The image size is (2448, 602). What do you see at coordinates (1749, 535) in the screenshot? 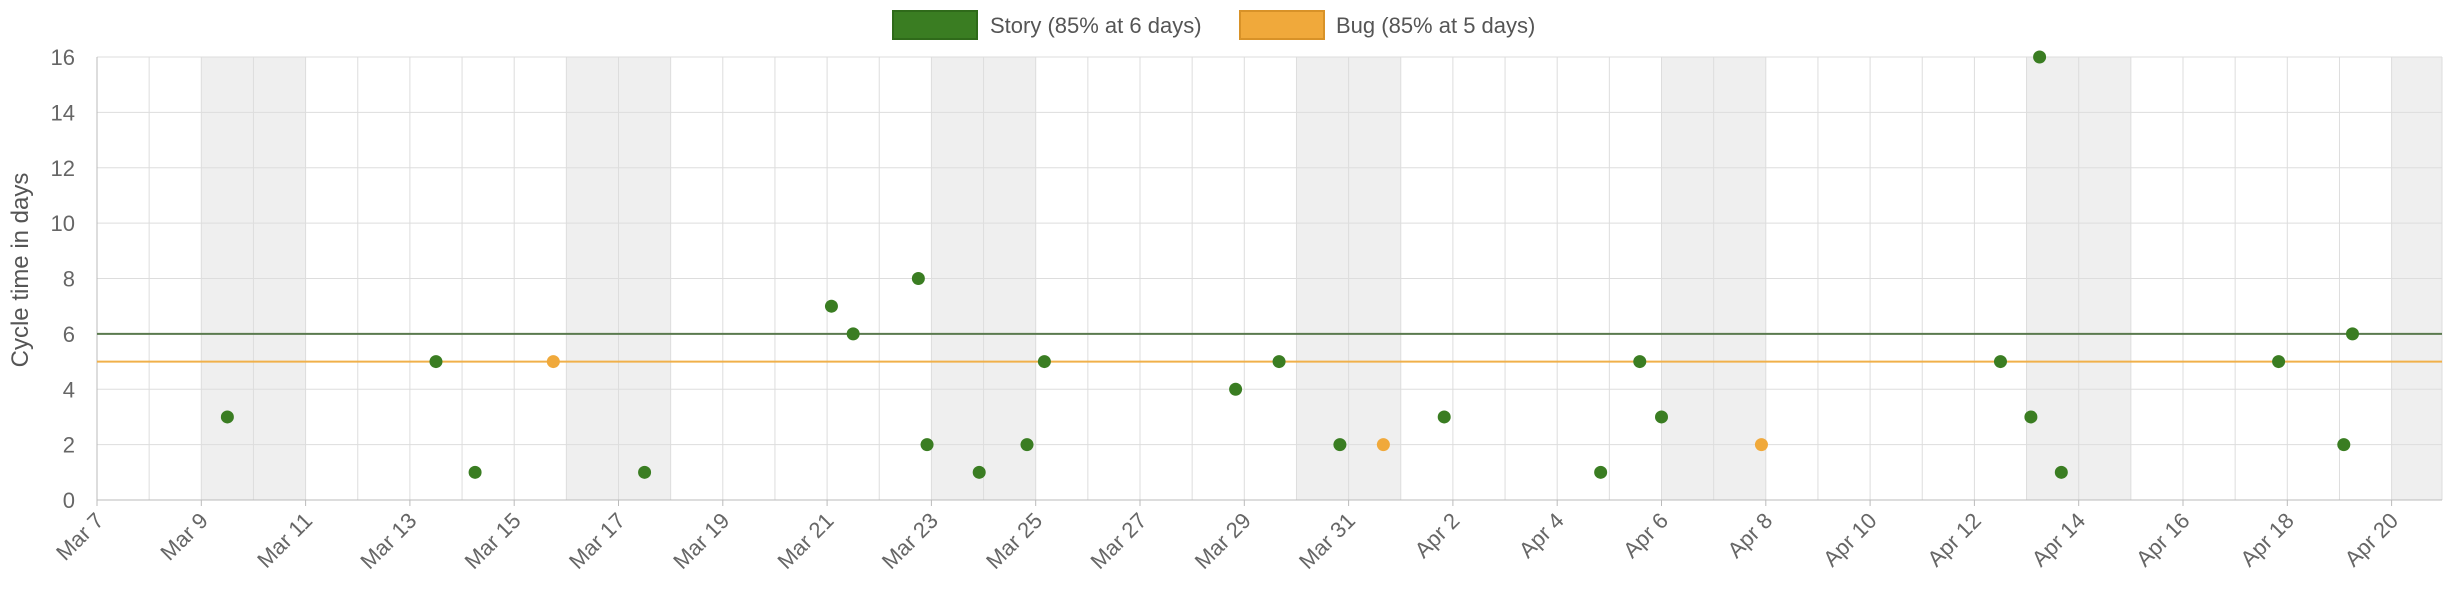
I see `x-tick-label: Apr 8` at bounding box center [1749, 535].